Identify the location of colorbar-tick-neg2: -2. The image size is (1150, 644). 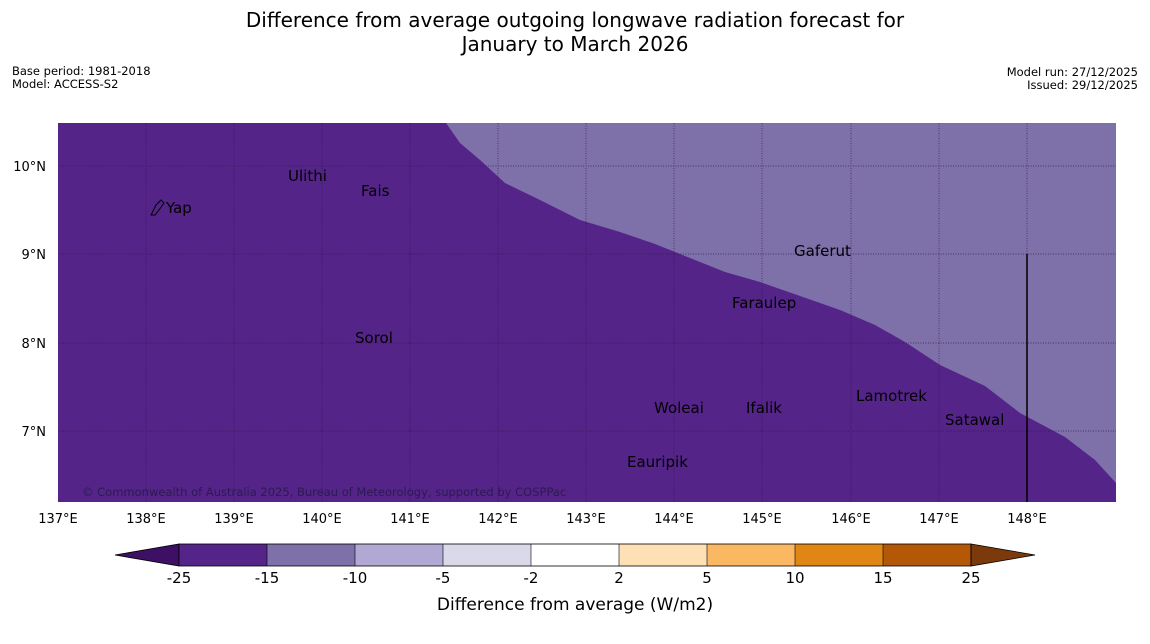
(531, 578).